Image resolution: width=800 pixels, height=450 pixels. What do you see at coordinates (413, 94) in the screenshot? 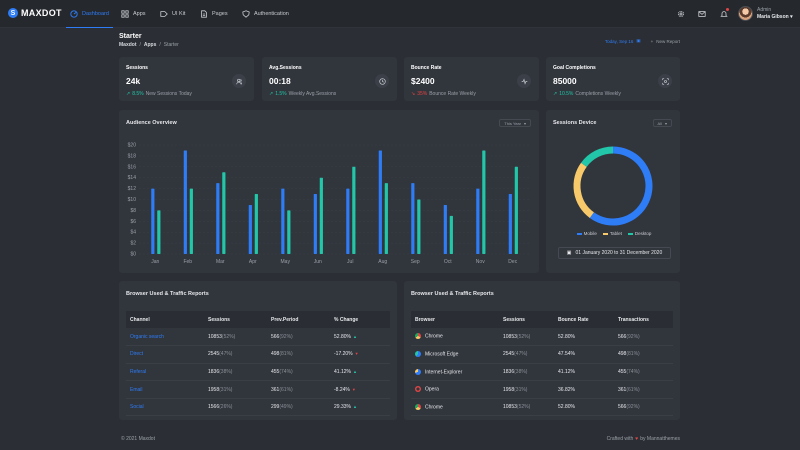
I see `trend-down-icon: ↘` at bounding box center [413, 94].